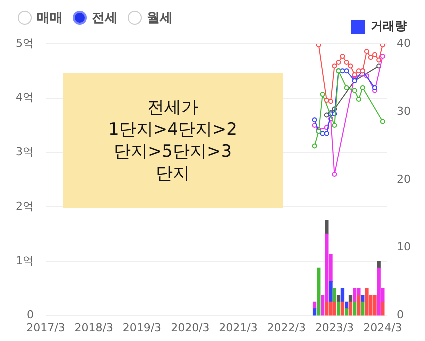 Image resolution: width=425 pixels, height=341 pixels. What do you see at coordinates (46, 327) in the screenshot?
I see `x-tick-label: 2017/3` at bounding box center [46, 327].